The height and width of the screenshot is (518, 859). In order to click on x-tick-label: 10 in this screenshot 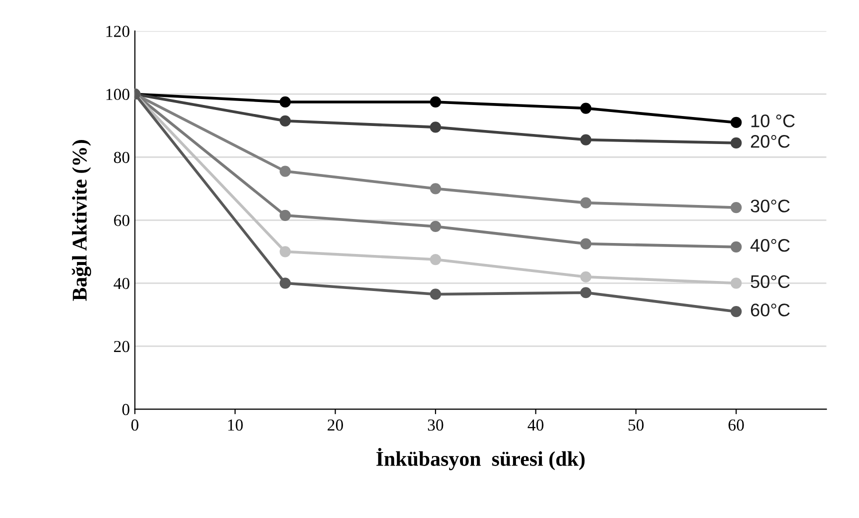, I will do `click(235, 425)`.